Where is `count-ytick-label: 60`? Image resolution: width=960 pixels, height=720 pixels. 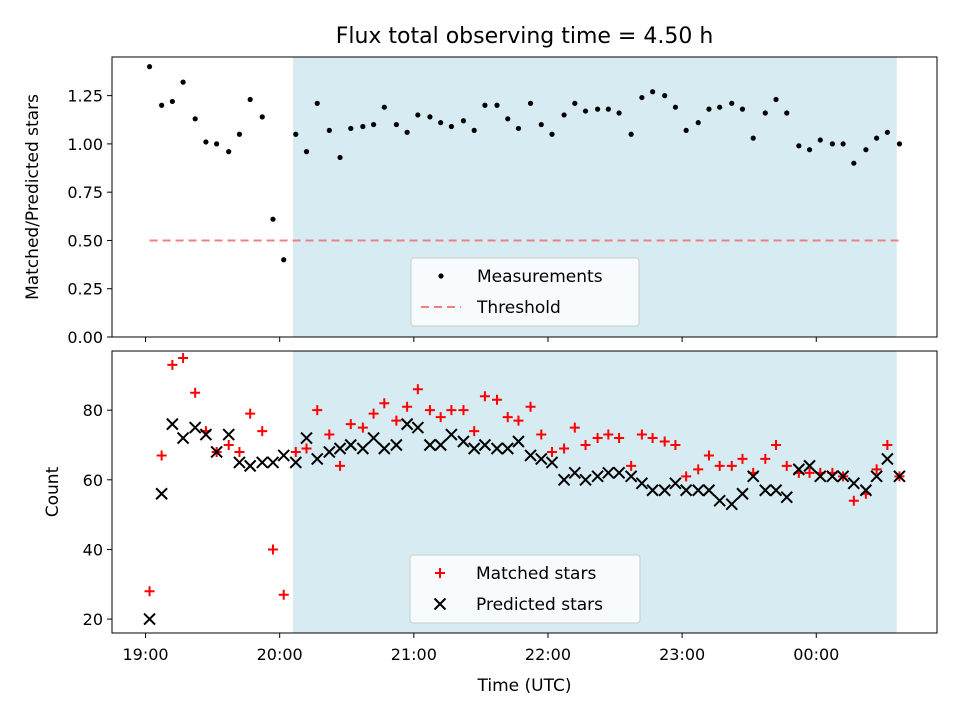
count-ytick-label: 60 is located at coordinates (93, 480).